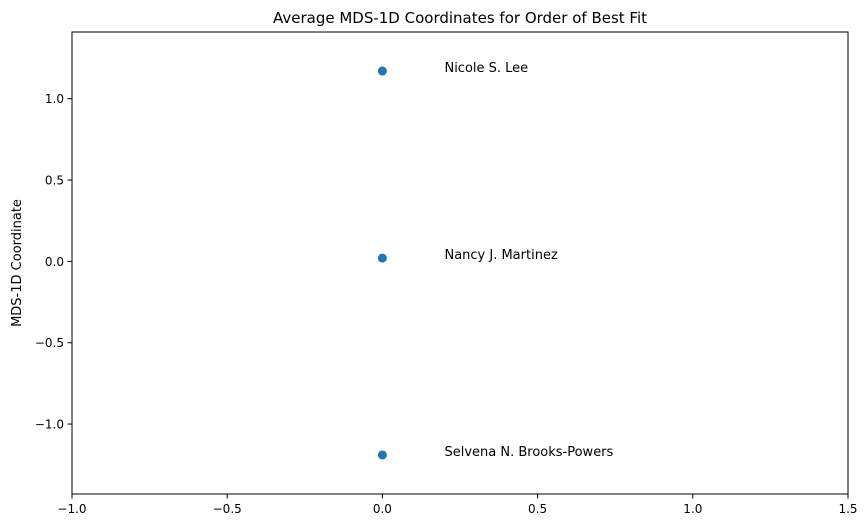 This screenshot has height=528, width=868. I want to click on data-points, so click(382, 263).